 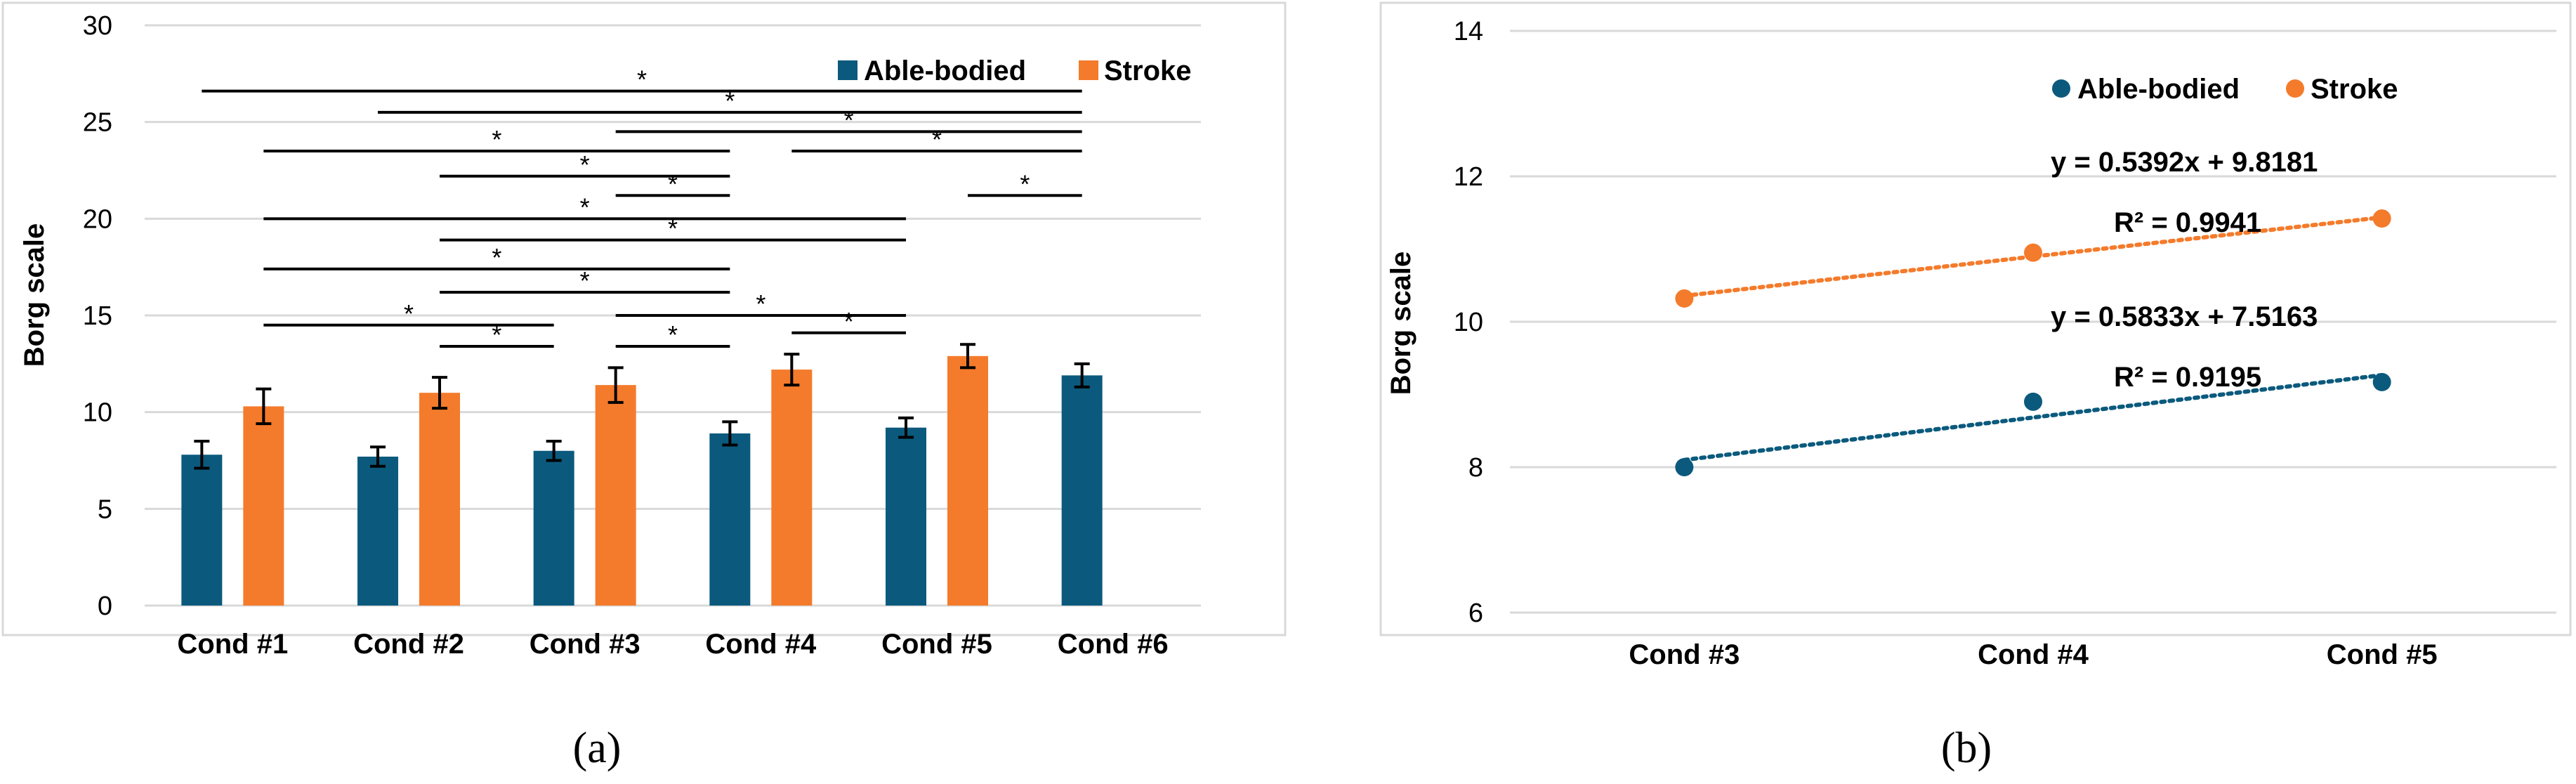 I want to click on chart-b-ytick-label: 12, so click(x=1469, y=177).